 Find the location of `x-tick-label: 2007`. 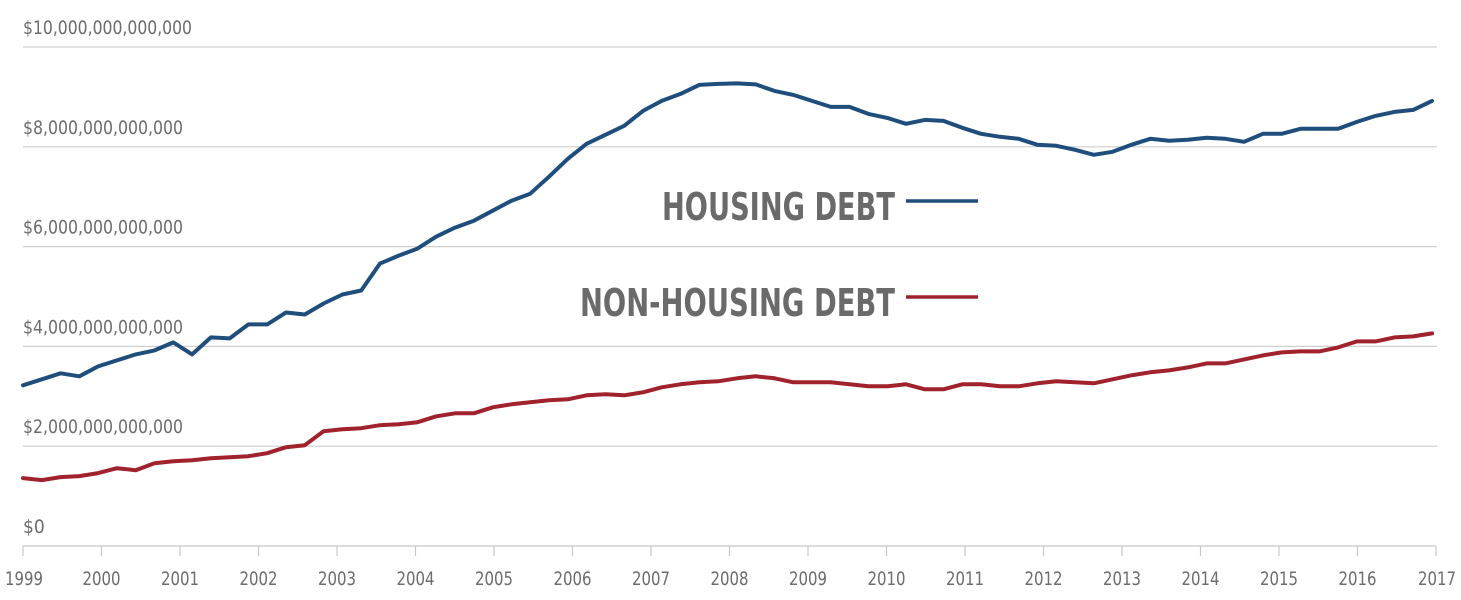

x-tick-label: 2007 is located at coordinates (651, 579).